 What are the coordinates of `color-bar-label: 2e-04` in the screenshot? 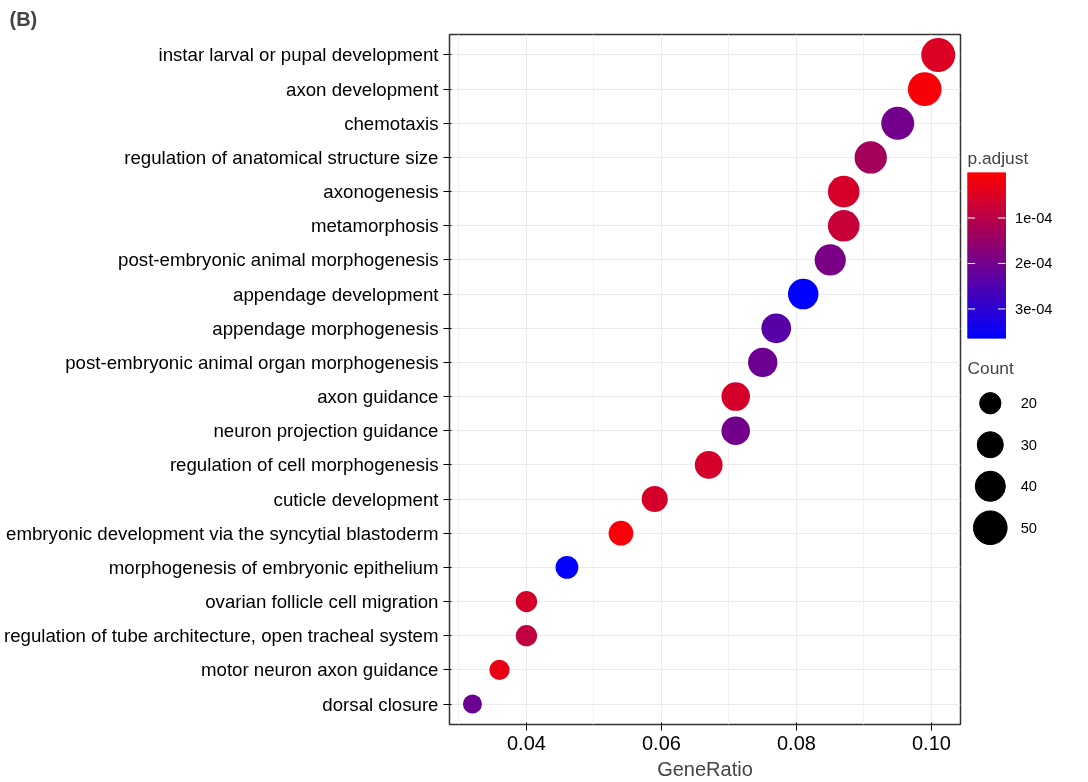 It's located at (1034, 263).